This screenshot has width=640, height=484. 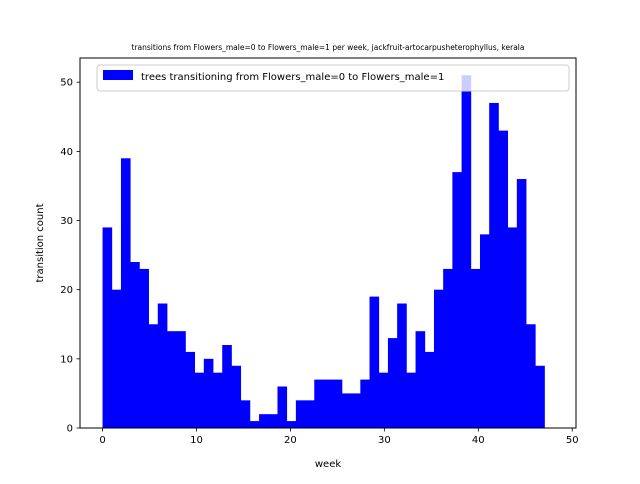 I want to click on y-axis-label: transition count, so click(x=40, y=242).